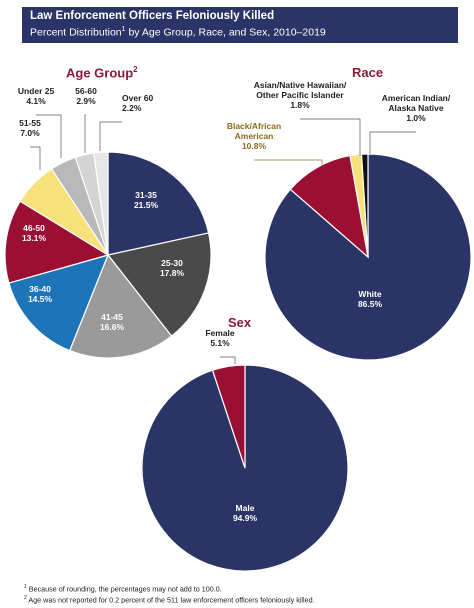 This screenshot has width=474, height=608. What do you see at coordinates (416, 108) in the screenshot?
I see `race-label-american-indian-alaska-native: American Indian/Alaska Native 1.0%` at bounding box center [416, 108].